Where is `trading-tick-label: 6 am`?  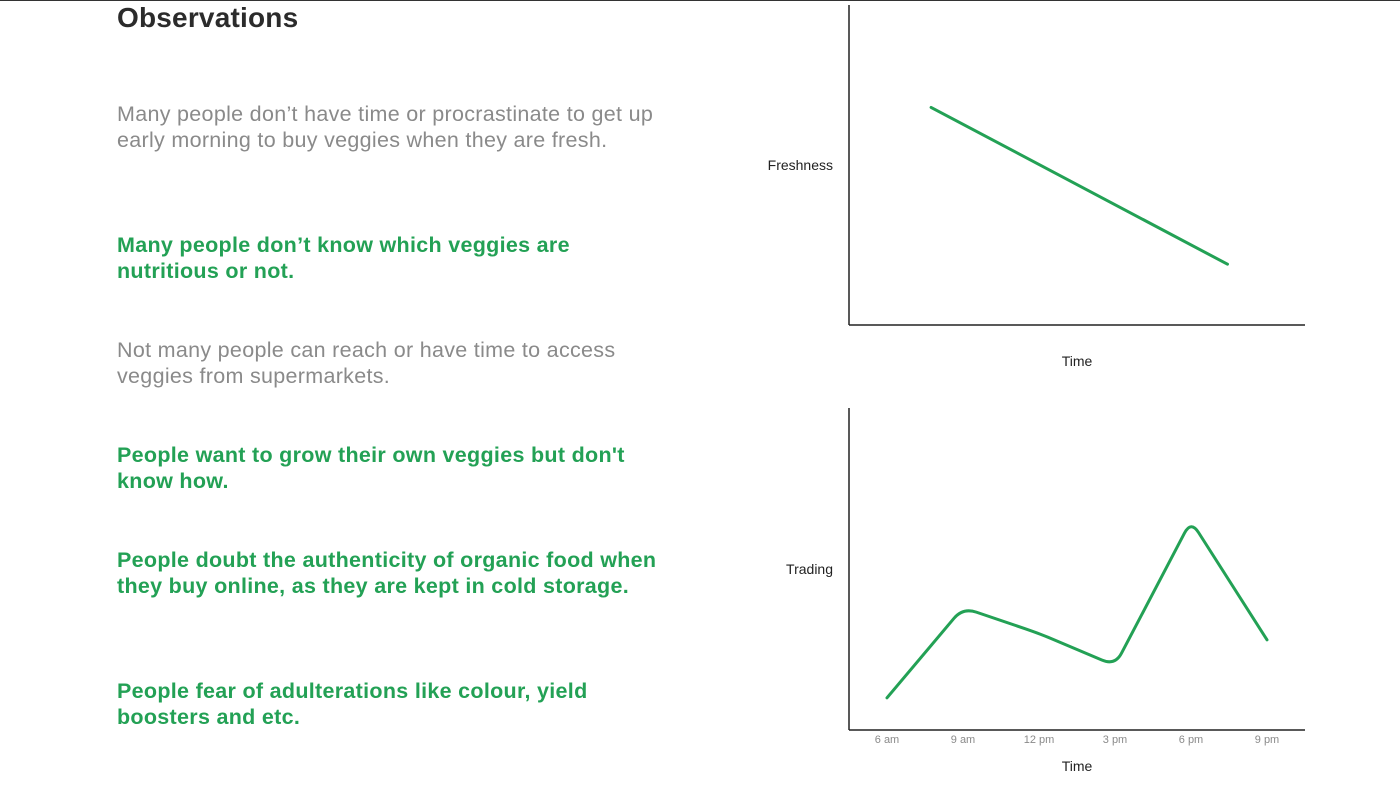 trading-tick-label: 6 am is located at coordinates (887, 740).